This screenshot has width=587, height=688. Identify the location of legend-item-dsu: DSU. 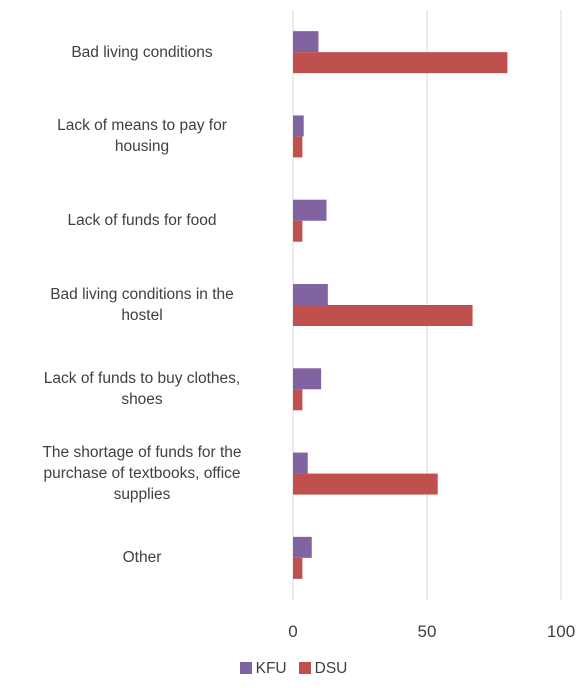
(323, 669).